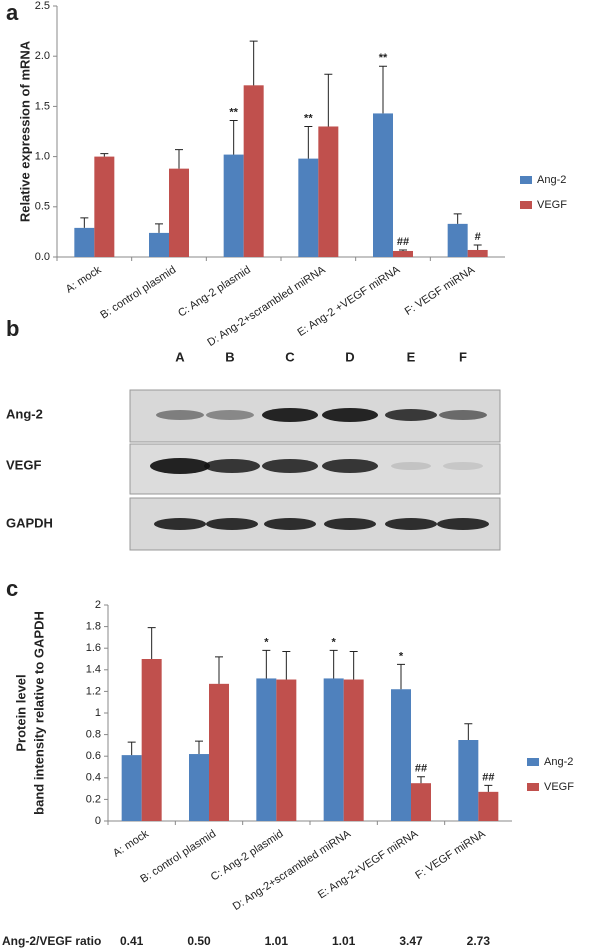  What do you see at coordinates (20, 712) in the screenshot?
I see `y-axis-title: Protein level` at bounding box center [20, 712].